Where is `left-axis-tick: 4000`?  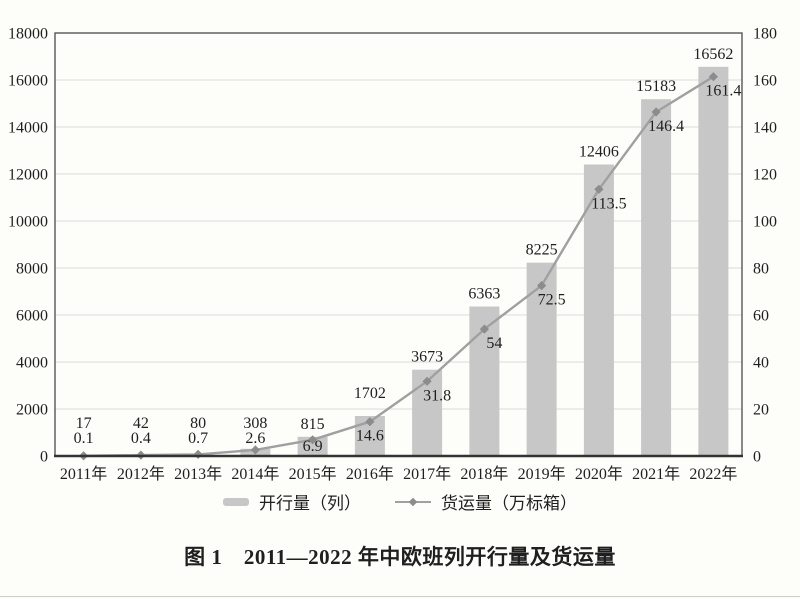
left-axis-tick: 4000 is located at coordinates (32, 363).